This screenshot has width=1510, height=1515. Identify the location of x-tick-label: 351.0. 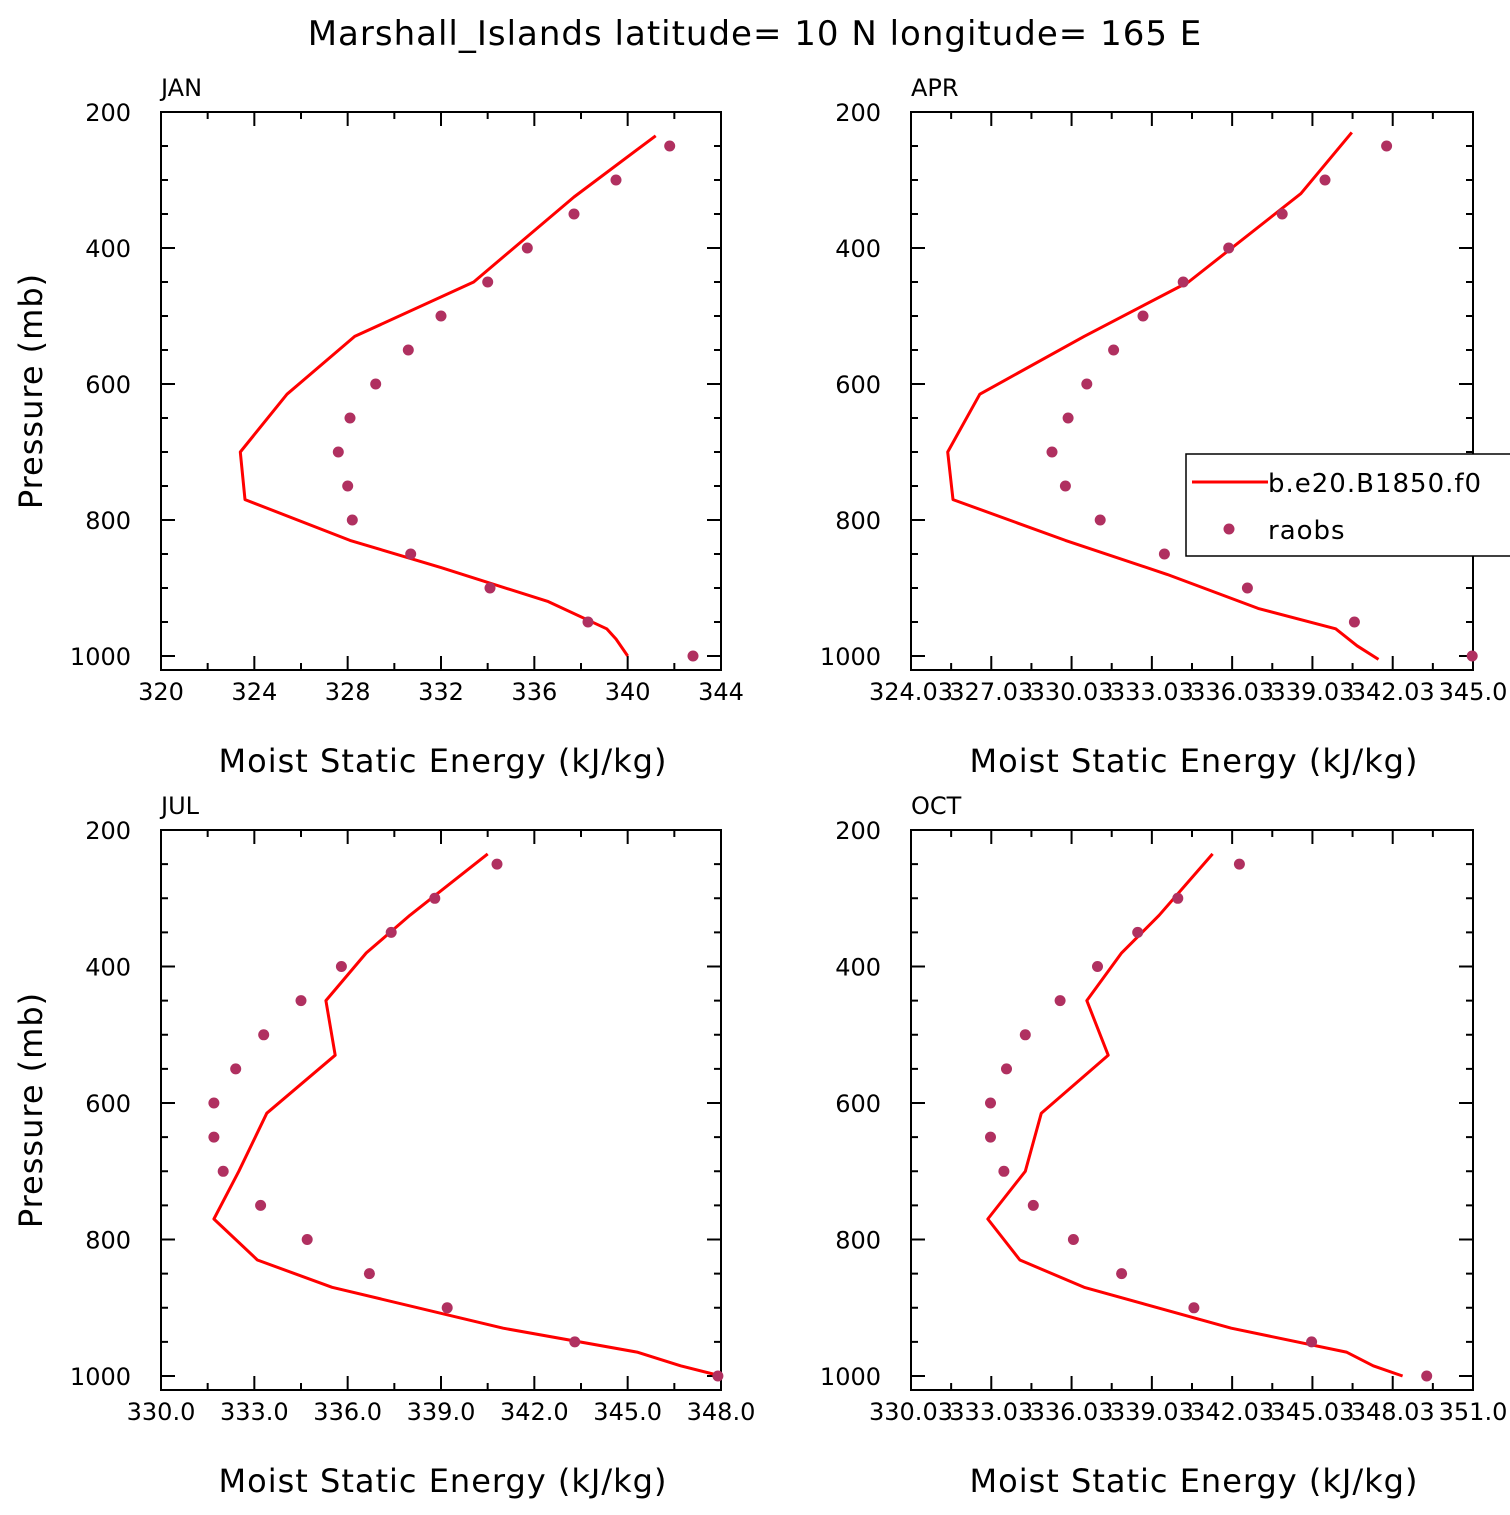
(1473, 1412).